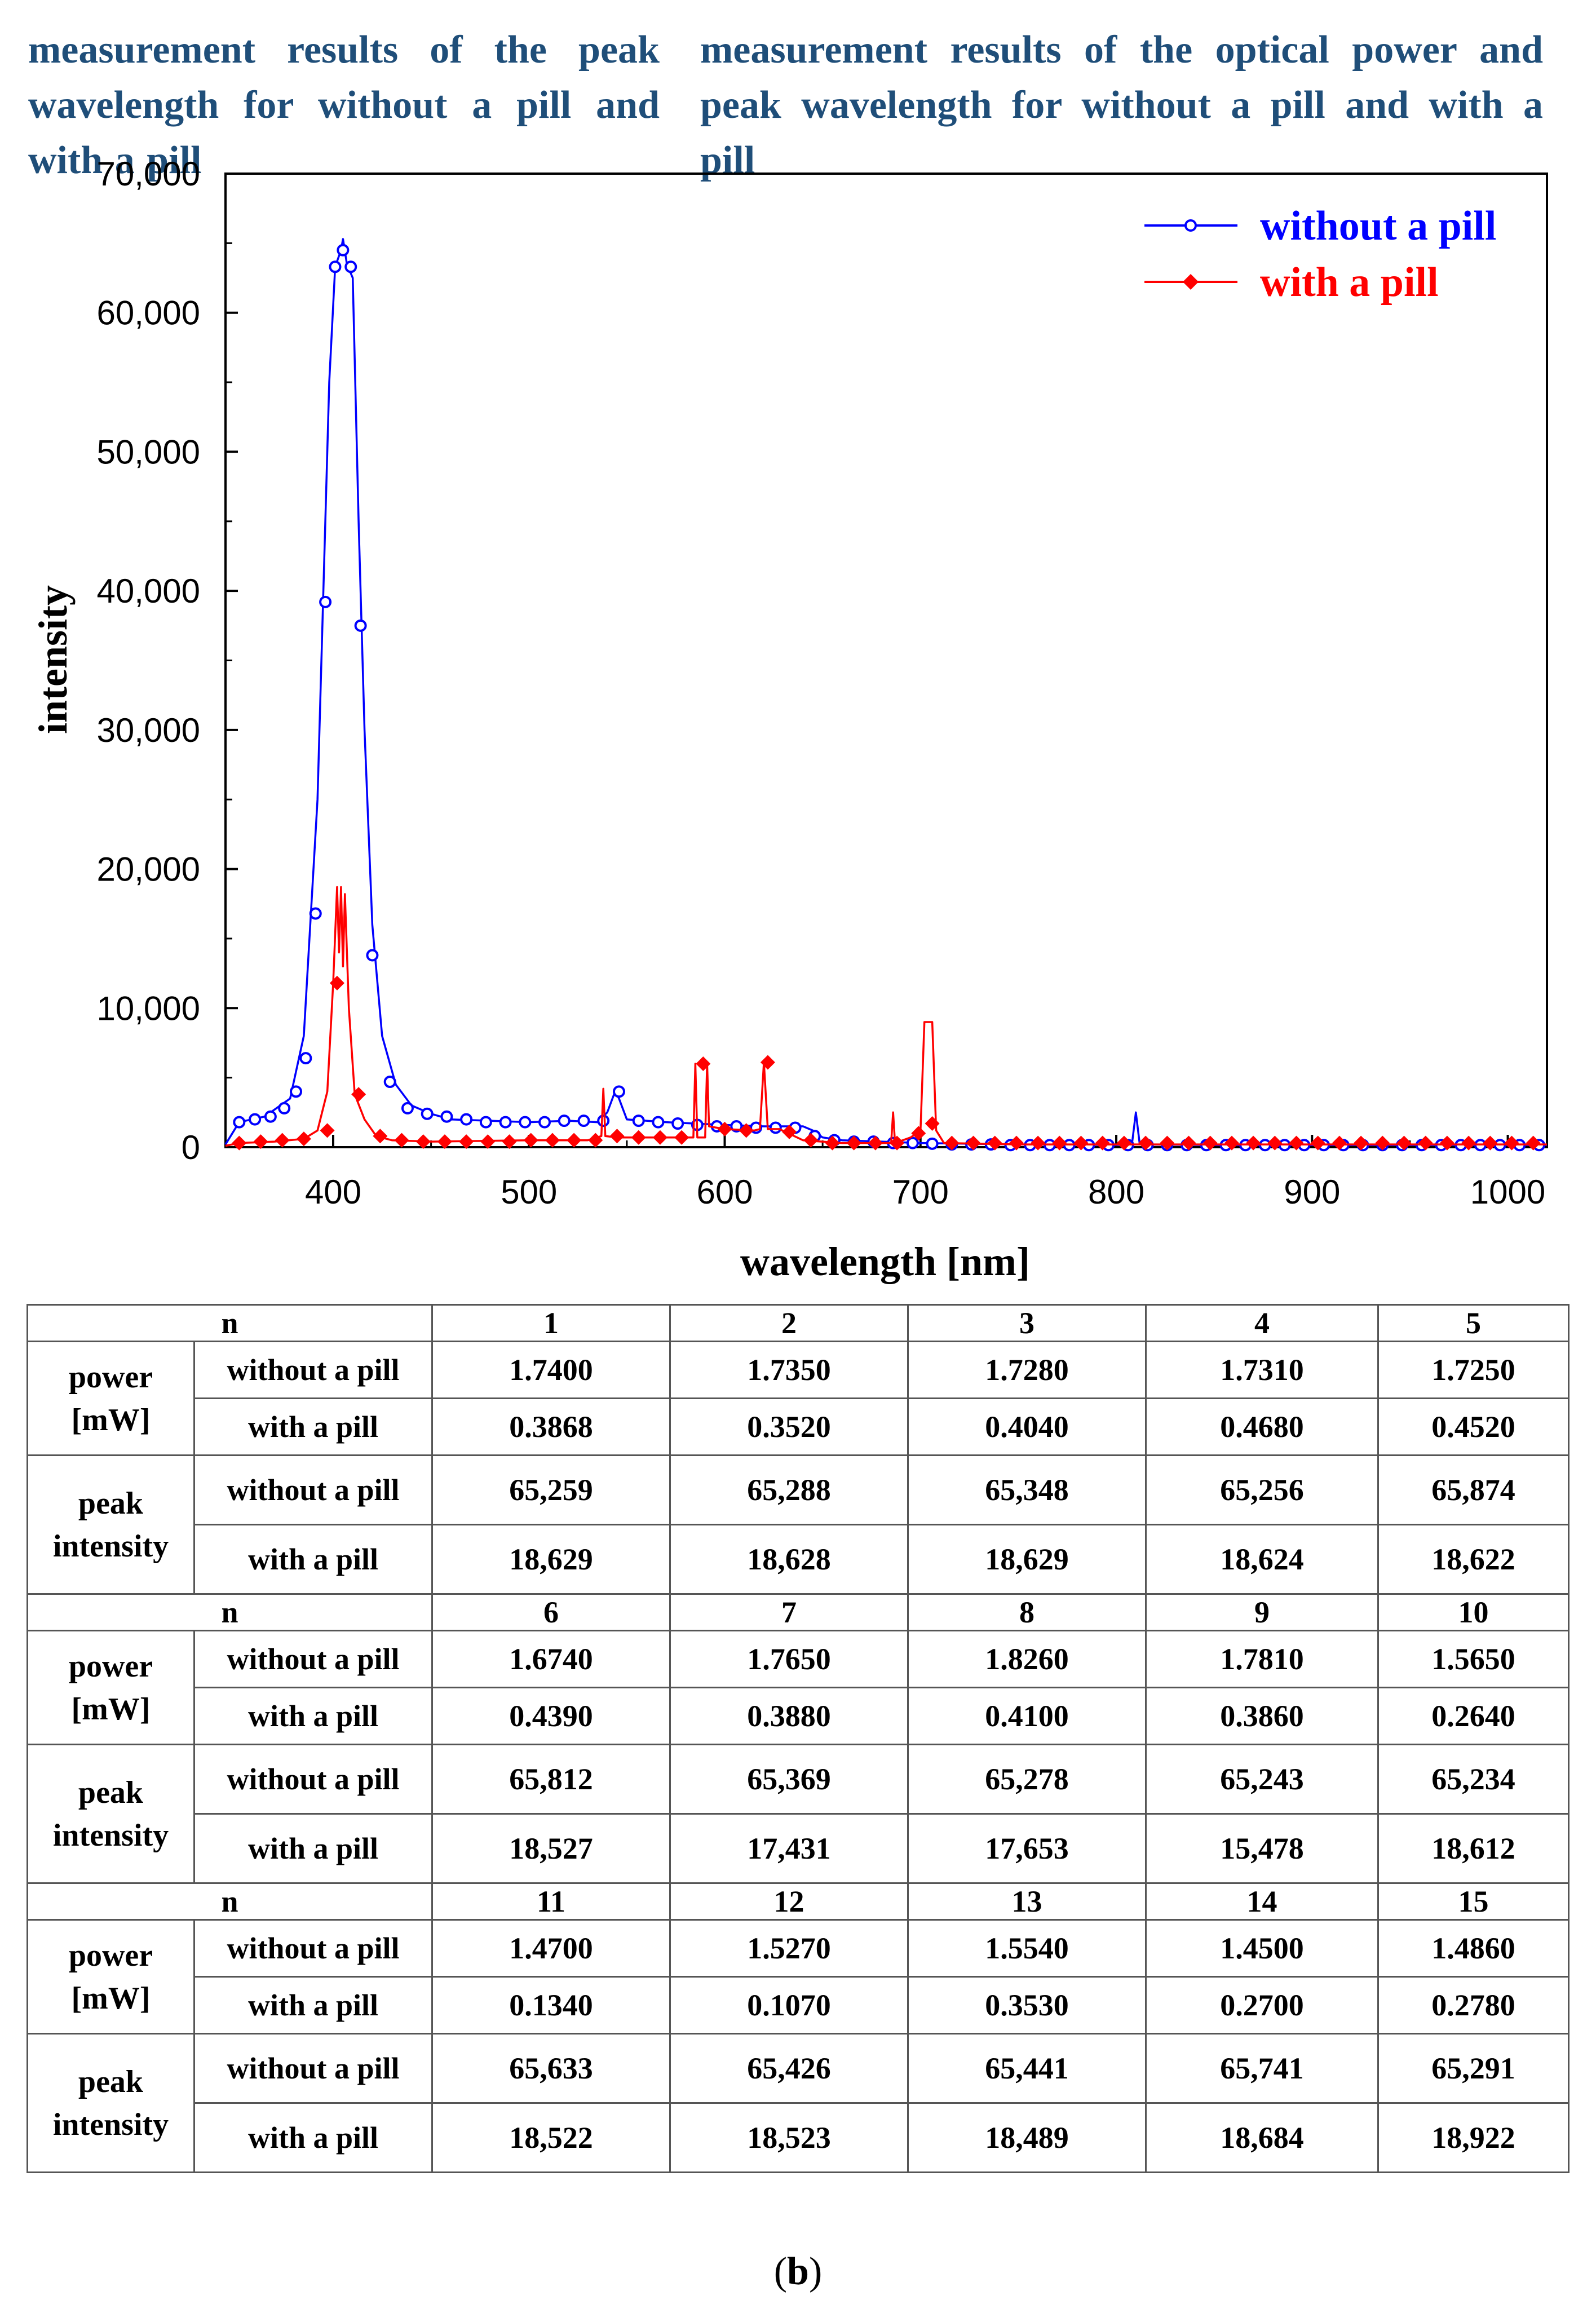  I want to click on series-line, so click(886, 1016).